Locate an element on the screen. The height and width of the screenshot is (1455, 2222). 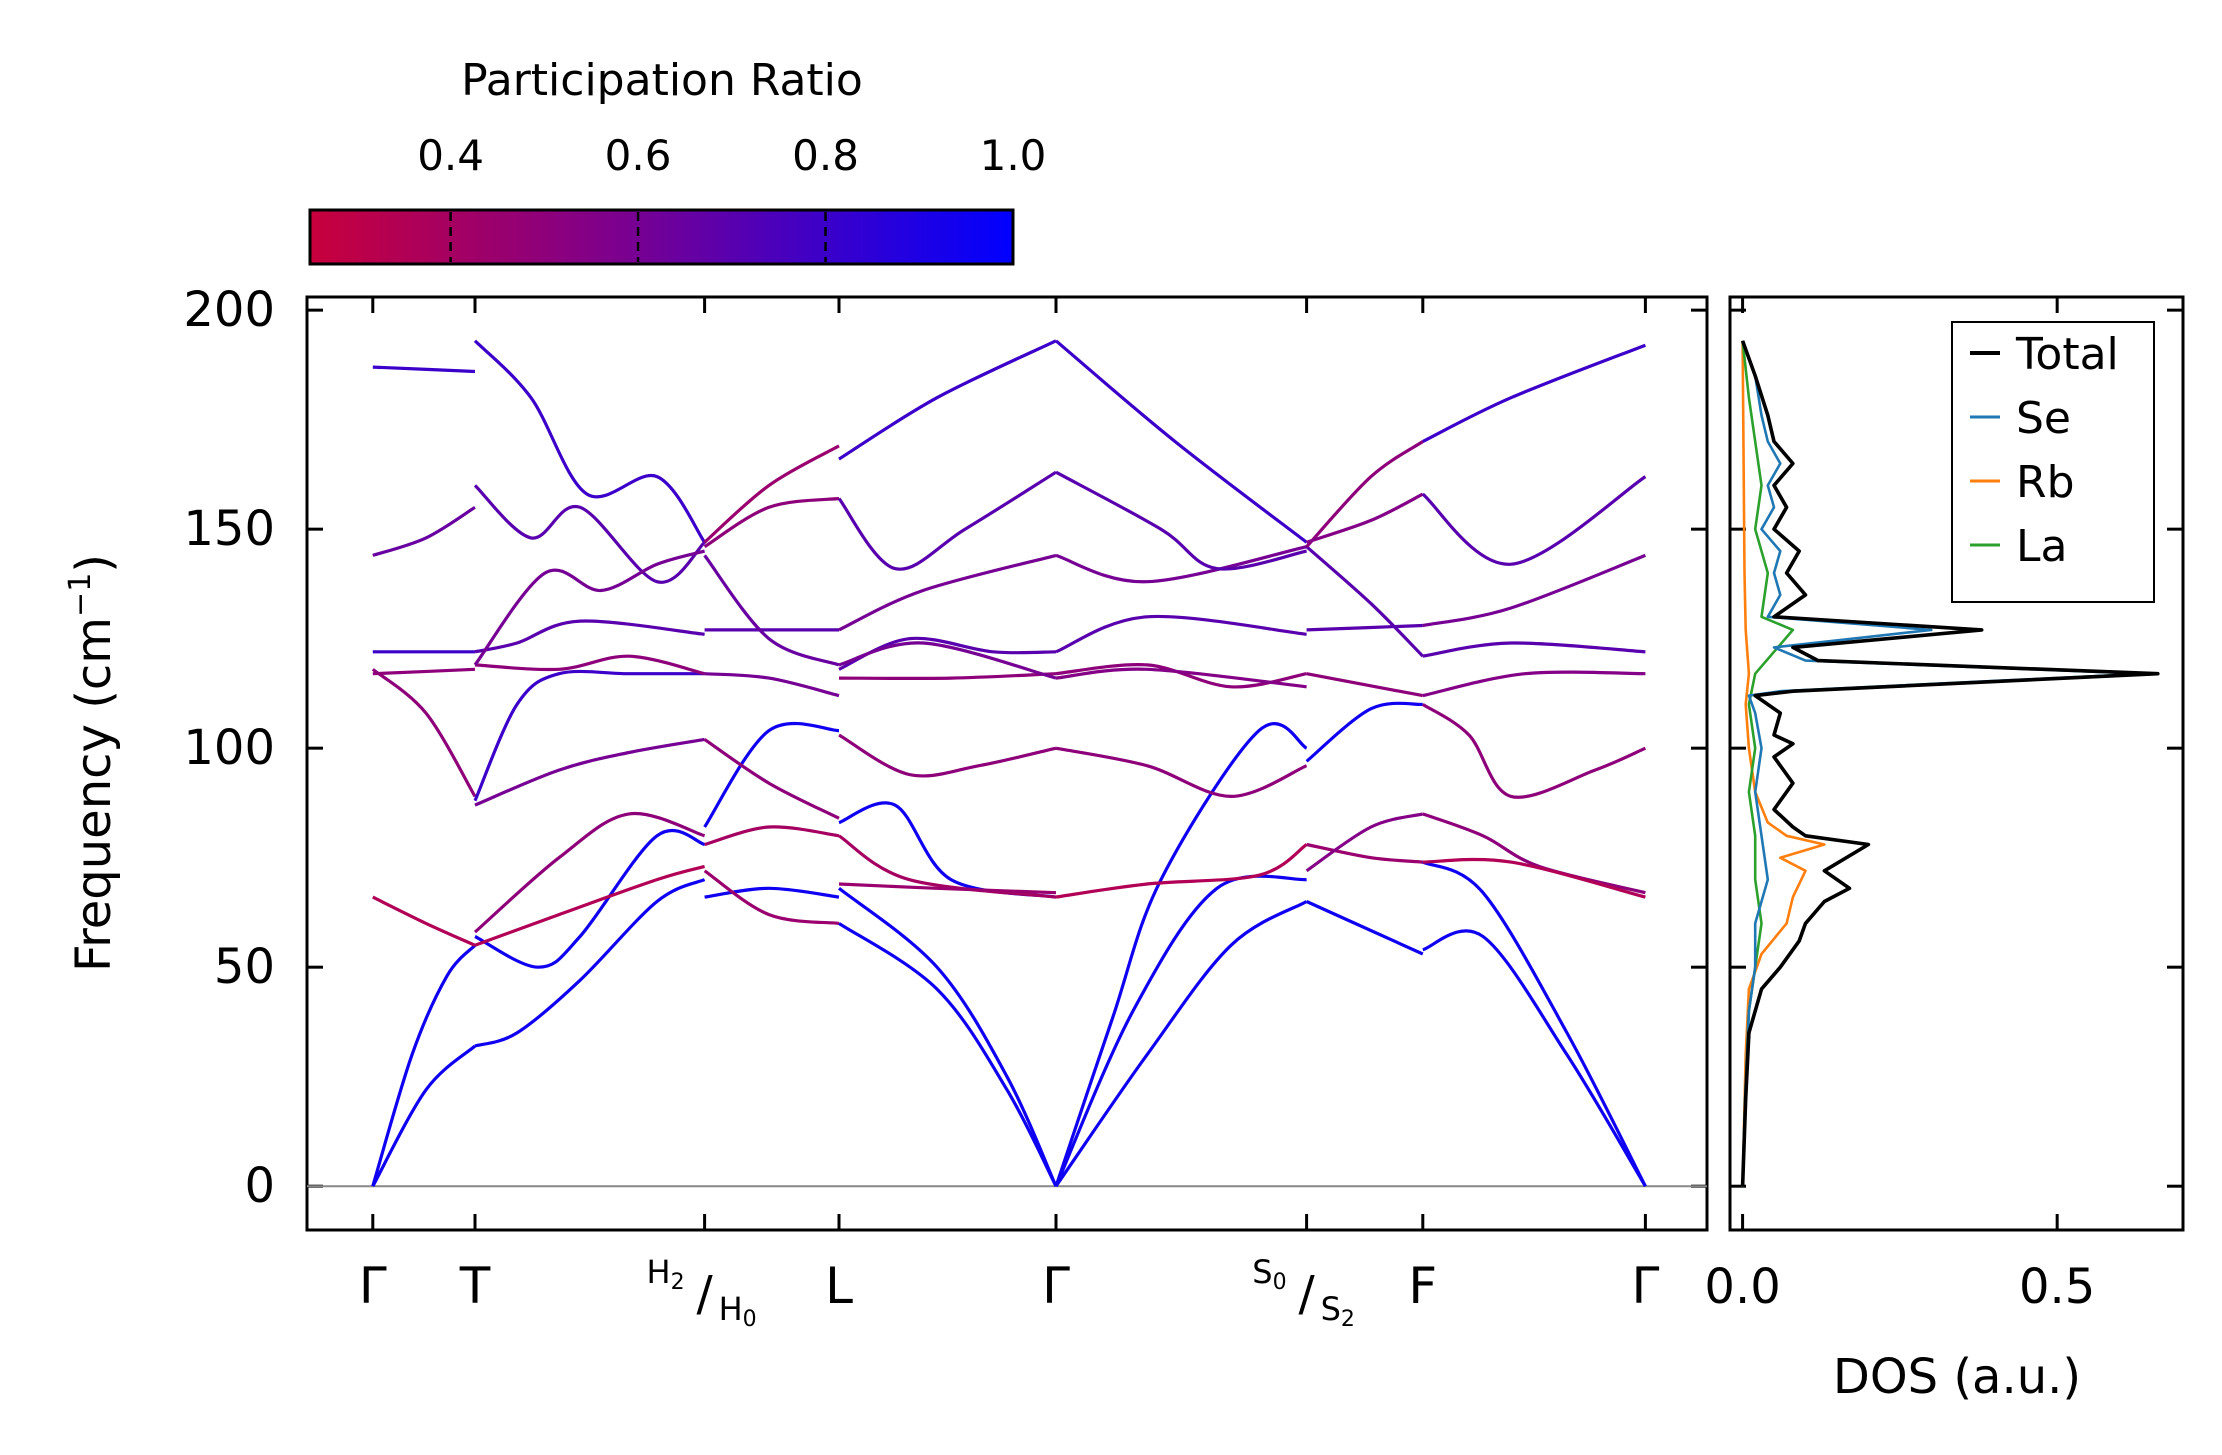
dos-curve-rb is located at coordinates (1783, 763).